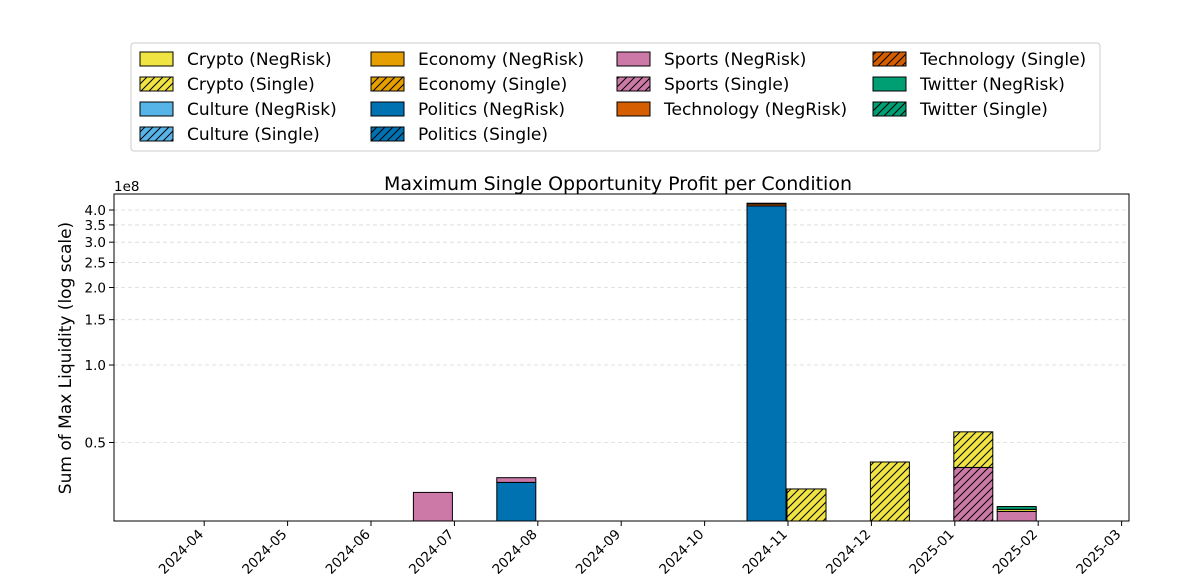  I want to click on bar-2024-11-negrisk, so click(766, 361).